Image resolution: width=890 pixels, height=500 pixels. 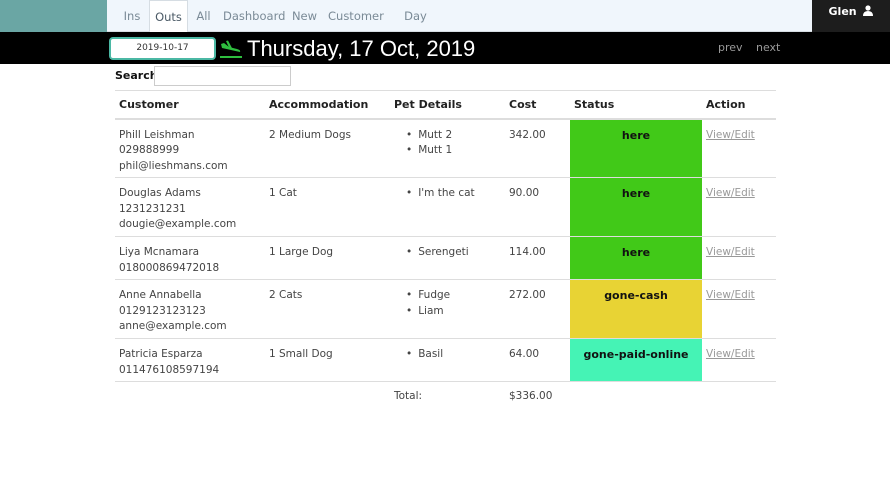 I want to click on customer-phone: 018000869472018, so click(x=169, y=267).